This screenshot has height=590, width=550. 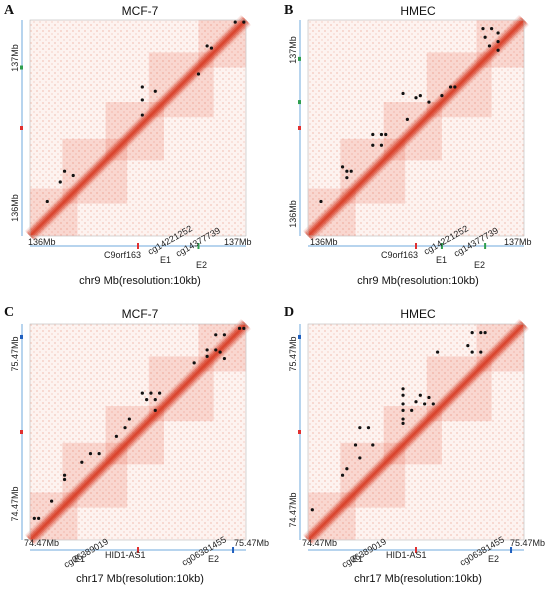 I want to click on gene-label-e1: E1, so click(x=357, y=559).